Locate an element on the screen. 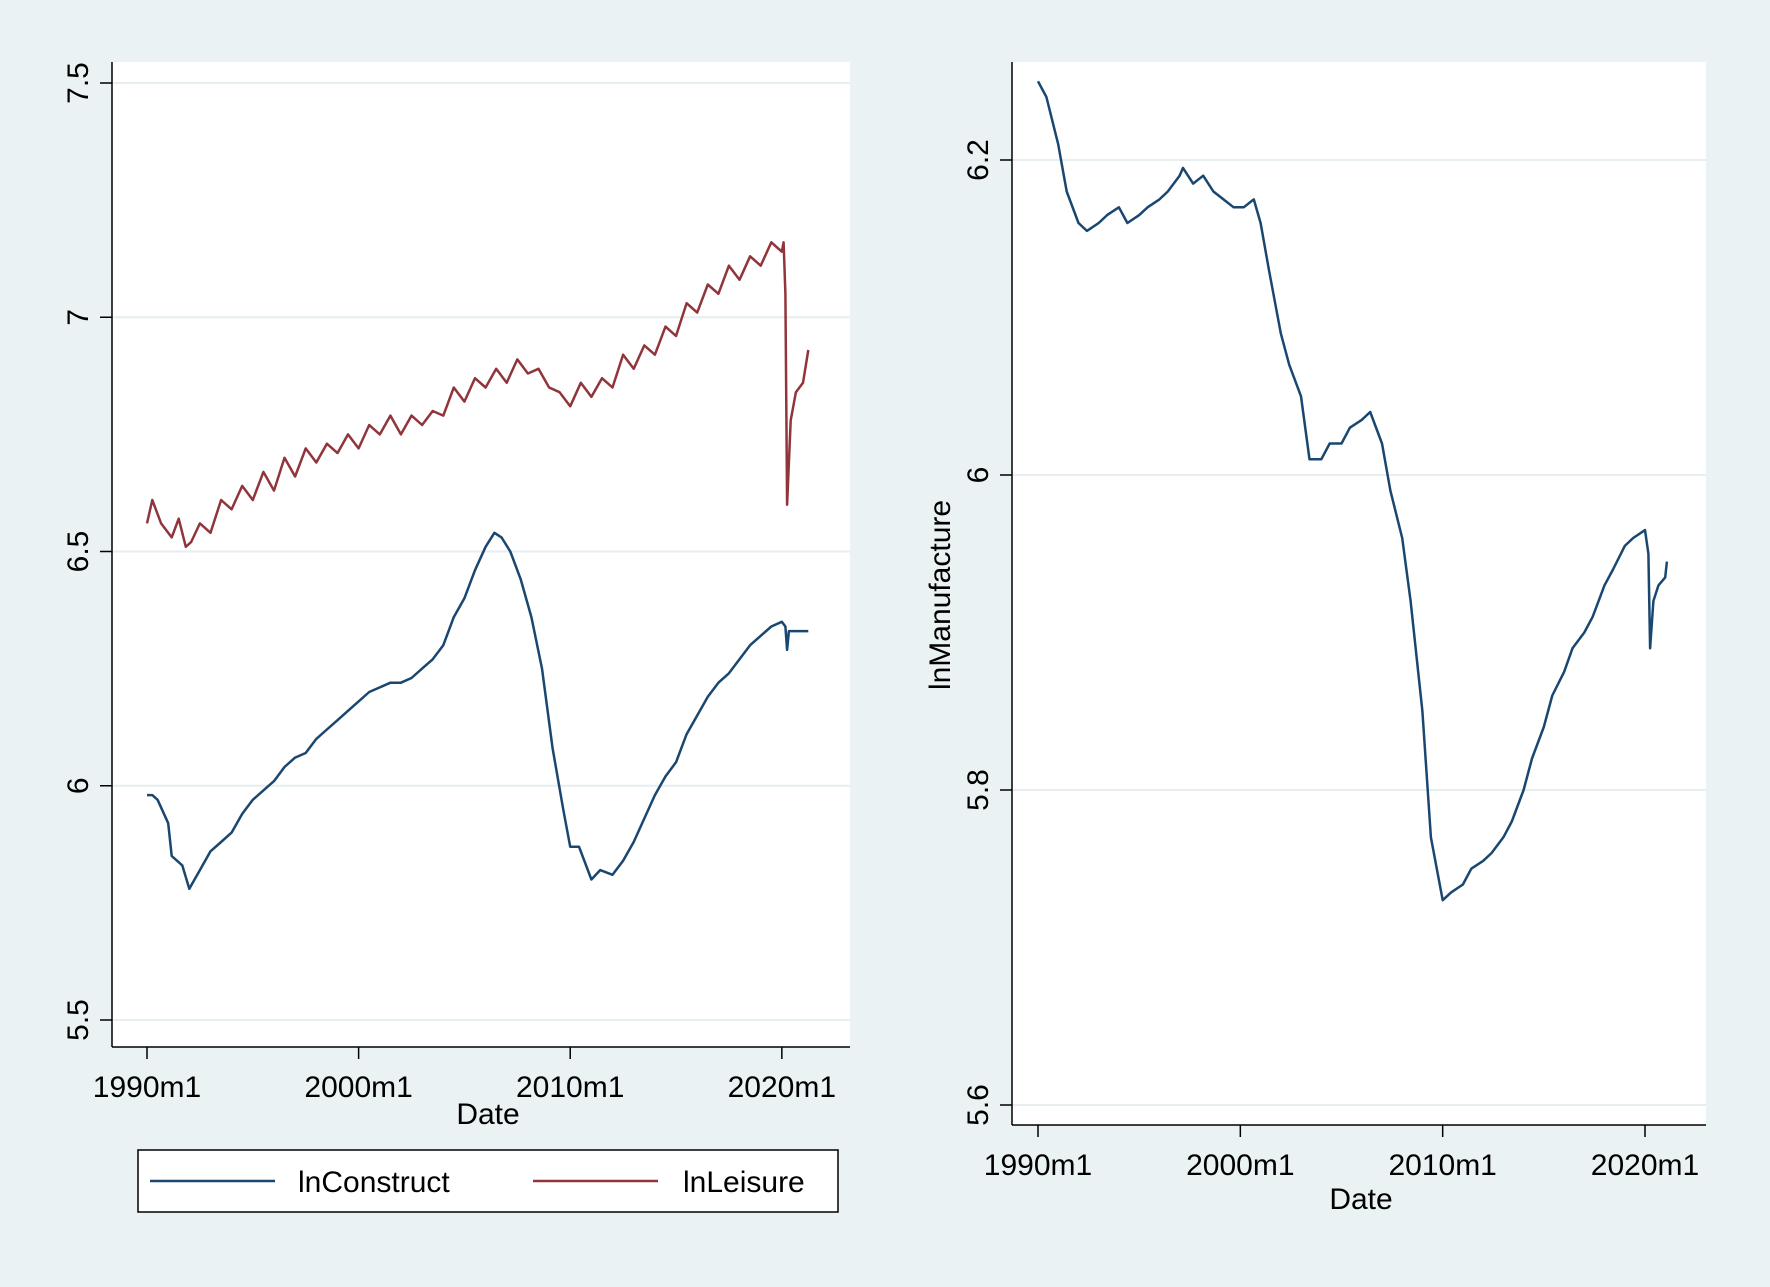  left-y-ticks: 5.5 6 6.5 7 7.5 is located at coordinates (87, 551).